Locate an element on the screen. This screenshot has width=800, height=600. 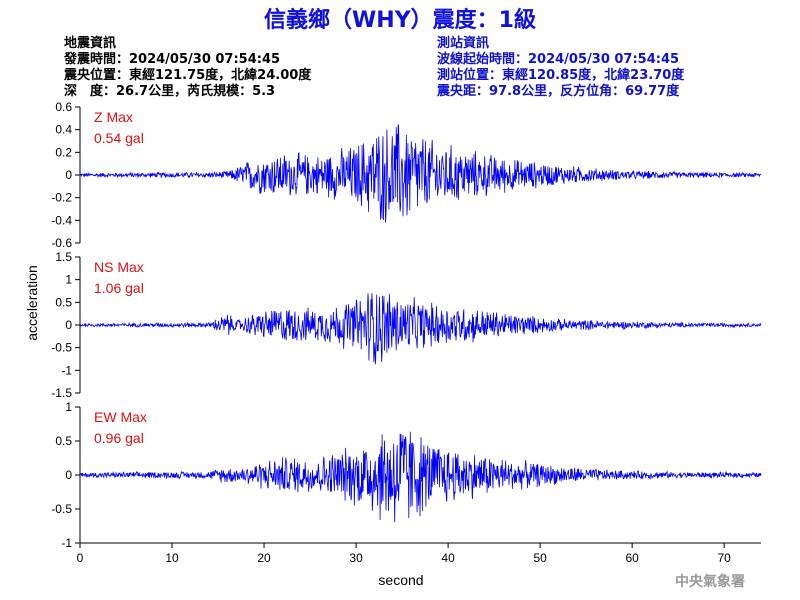
max-value-ns: 1.06 gal is located at coordinates (119, 288).